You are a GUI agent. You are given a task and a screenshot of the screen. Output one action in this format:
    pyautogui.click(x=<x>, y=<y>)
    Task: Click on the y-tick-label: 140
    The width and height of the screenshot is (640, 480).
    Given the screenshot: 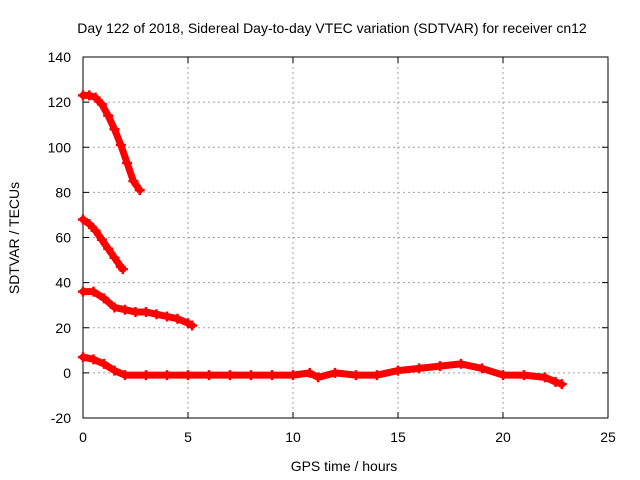 What is the action you would take?
    pyautogui.click(x=60, y=57)
    